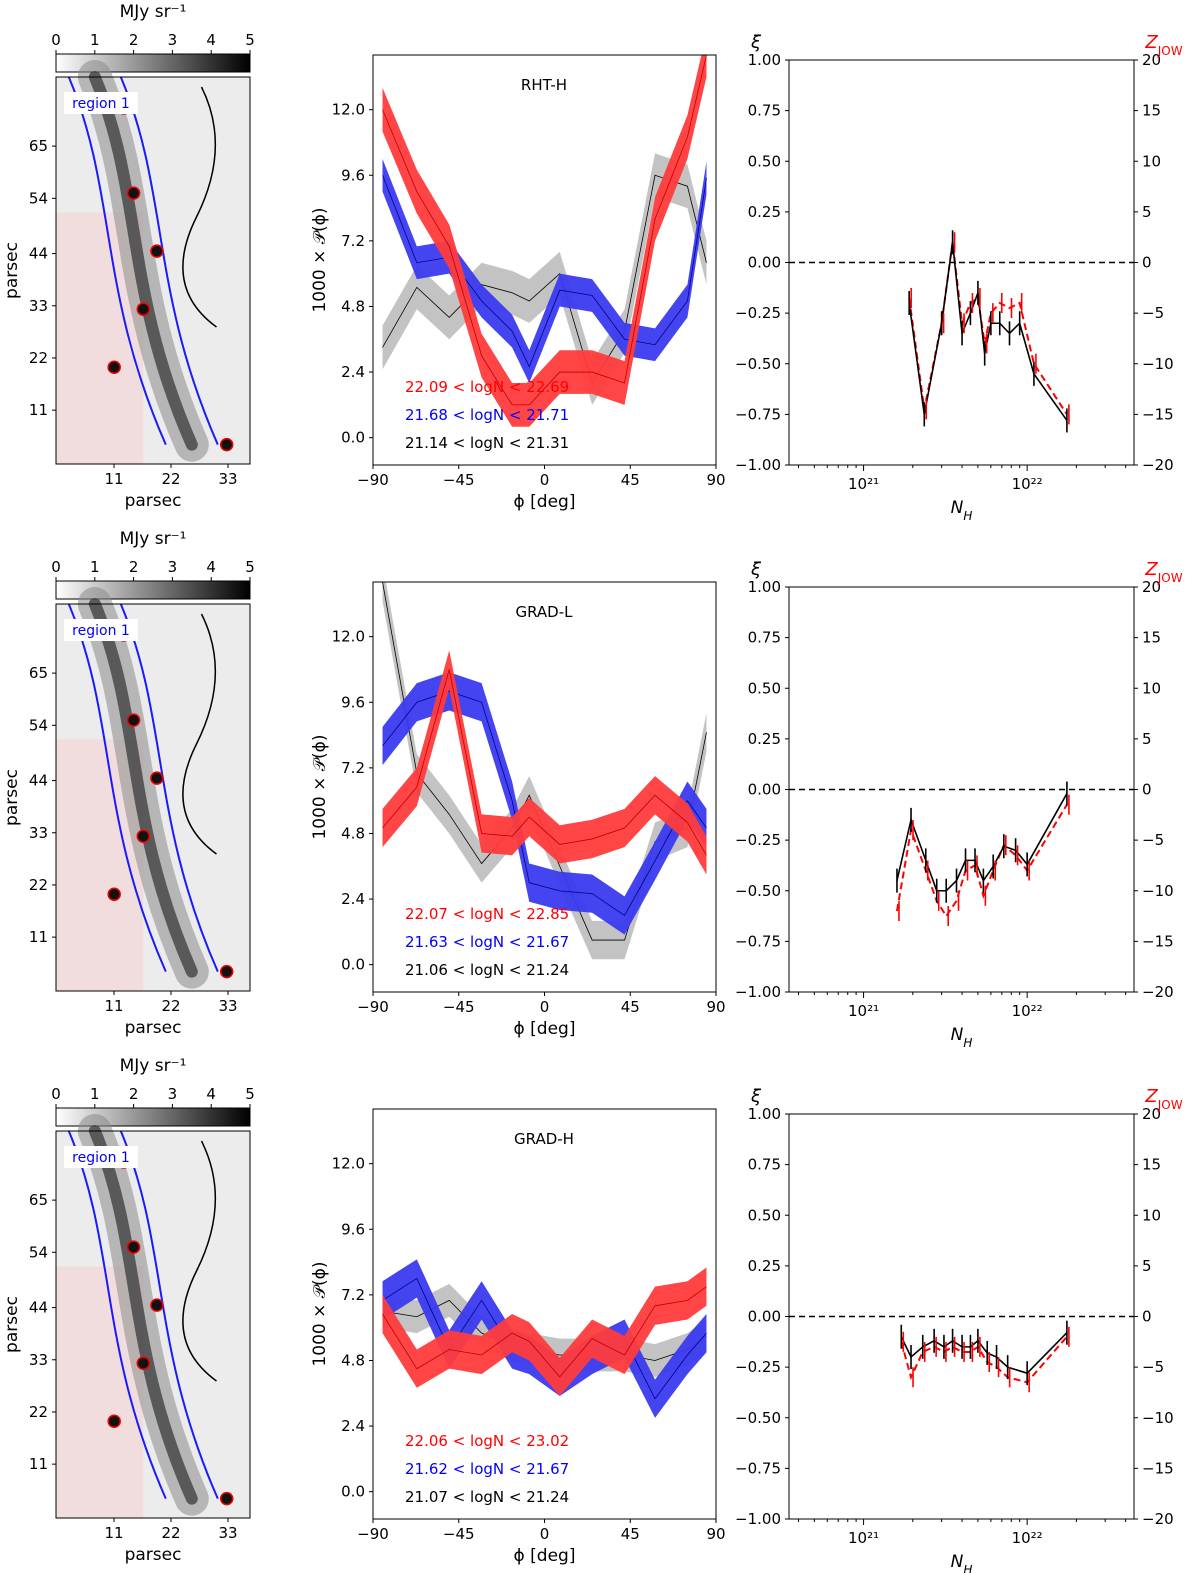 The width and height of the screenshot is (1200, 1573). What do you see at coordinates (764, 587) in the screenshot?
I see `ytick-label: 1.00` at bounding box center [764, 587].